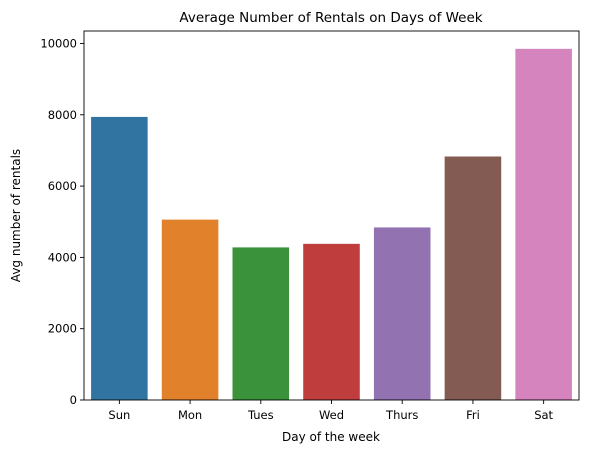  I want to click on y-tick-label-2000: 2000, so click(62, 329).